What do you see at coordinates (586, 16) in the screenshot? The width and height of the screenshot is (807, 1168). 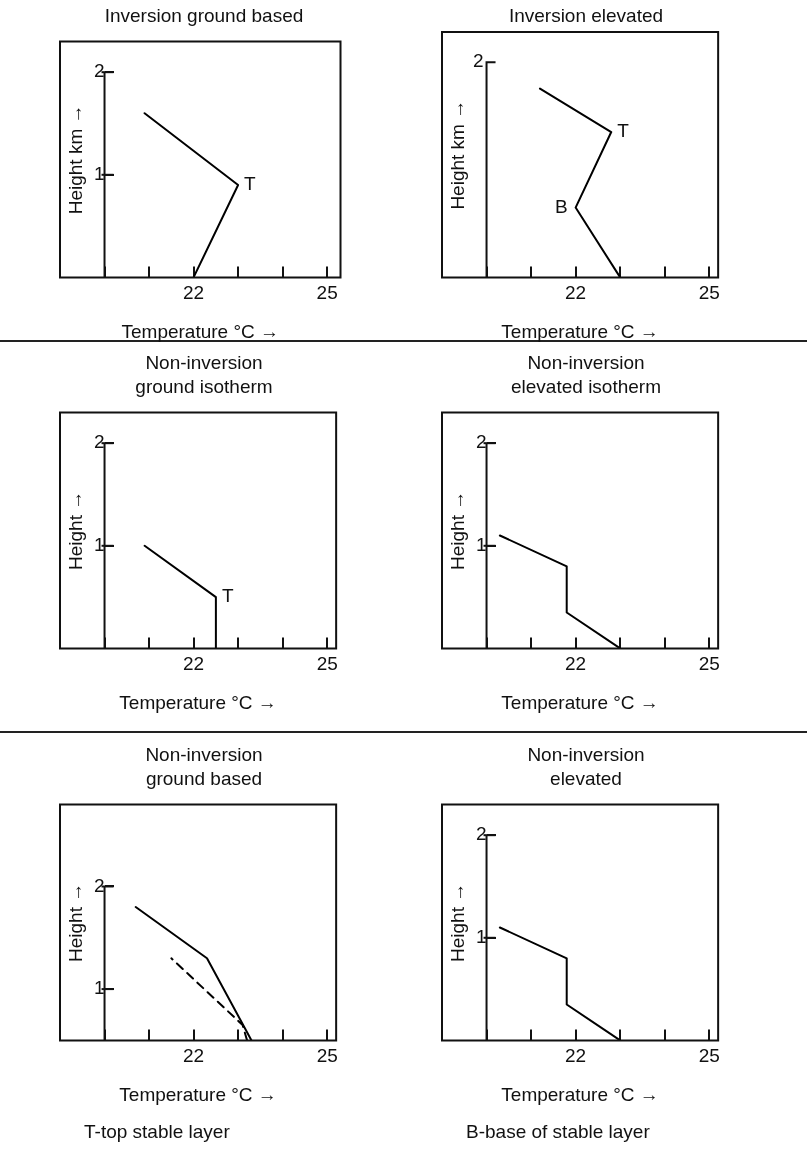 I see `chart-title: Inversion elevated` at bounding box center [586, 16].